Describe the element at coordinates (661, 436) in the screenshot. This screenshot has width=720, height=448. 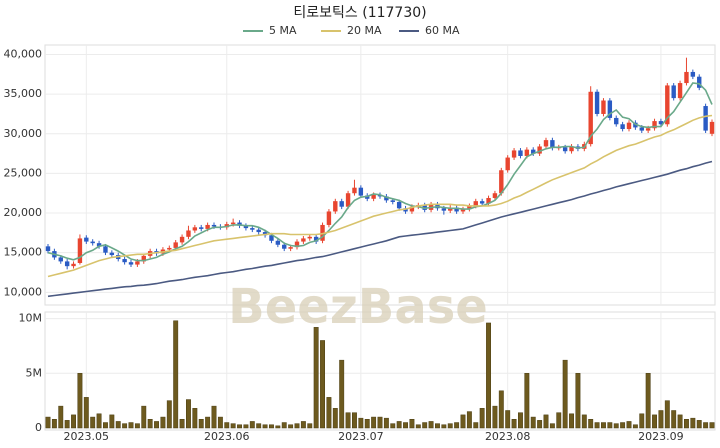
I see `x-tick-label: 2023.09` at that location.